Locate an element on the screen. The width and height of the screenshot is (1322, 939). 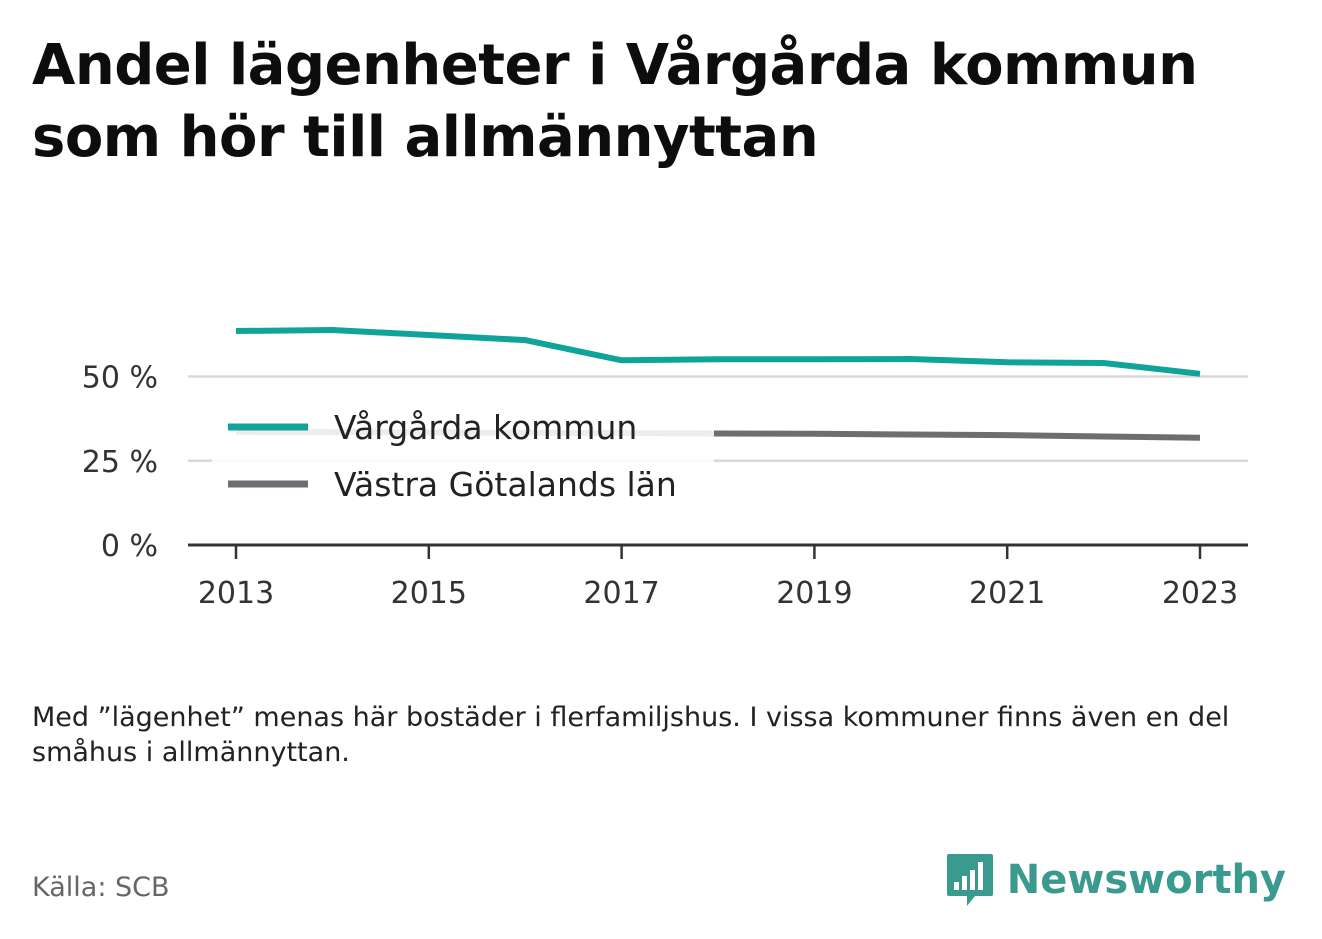
legend: Vårgårda kommun Västra Götalands län is located at coordinates (463, 459).